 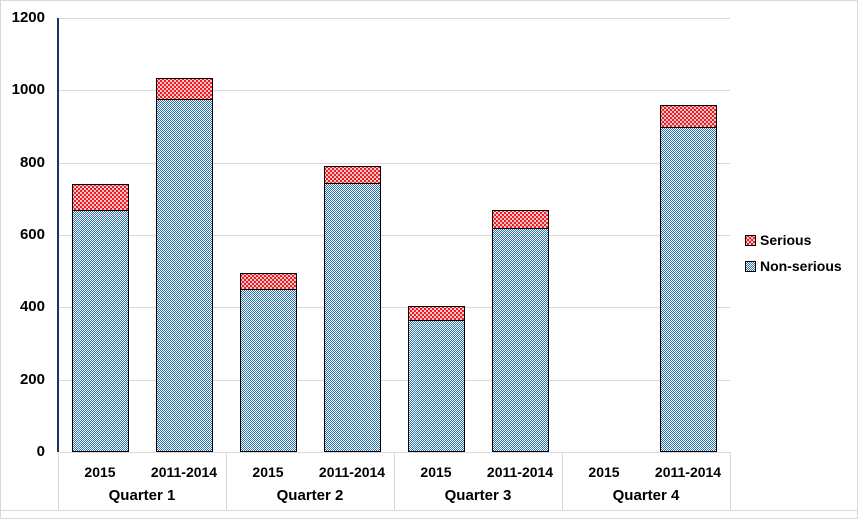 I want to click on serious-swatch-icon, so click(x=750, y=240).